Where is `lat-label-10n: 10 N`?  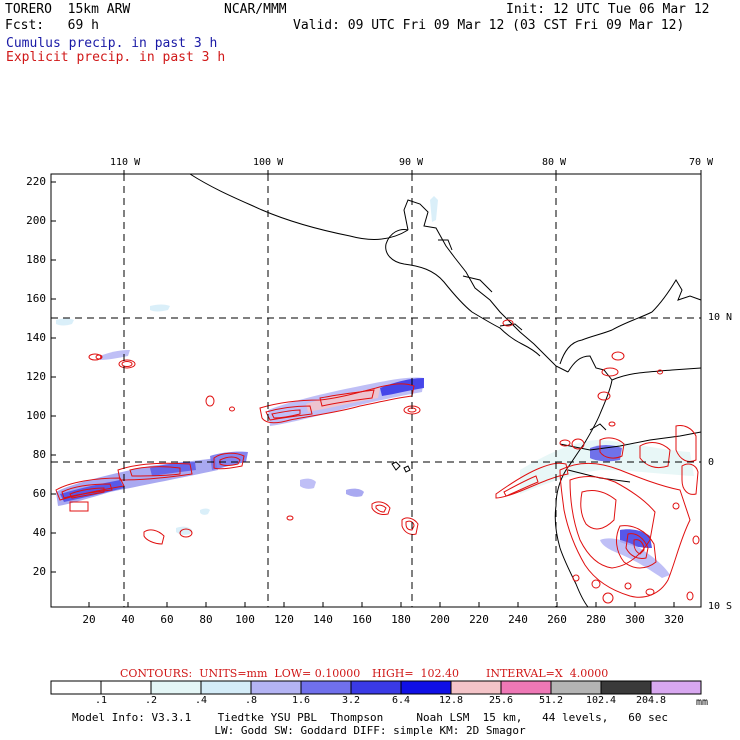 lat-label-10n: 10 N is located at coordinates (720, 317).